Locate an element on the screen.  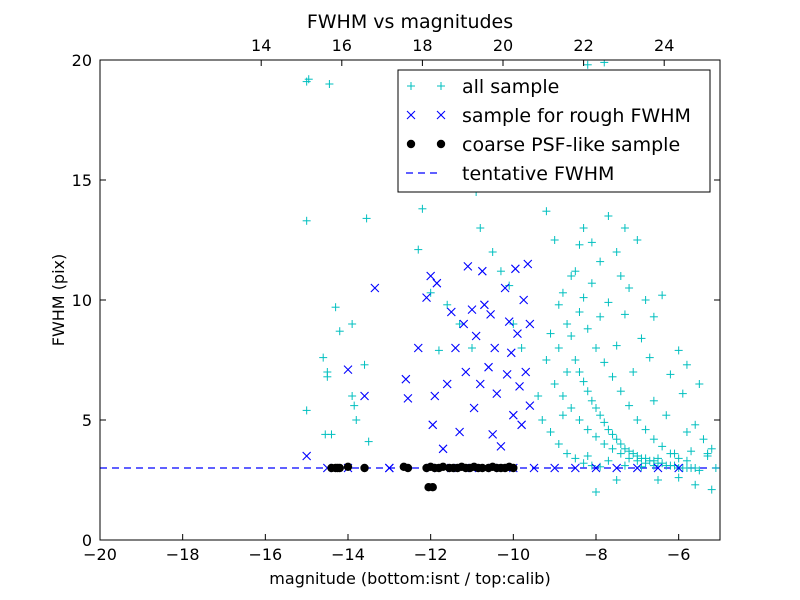
legend-mark-rough-fwhm is located at coordinates (426, 115).